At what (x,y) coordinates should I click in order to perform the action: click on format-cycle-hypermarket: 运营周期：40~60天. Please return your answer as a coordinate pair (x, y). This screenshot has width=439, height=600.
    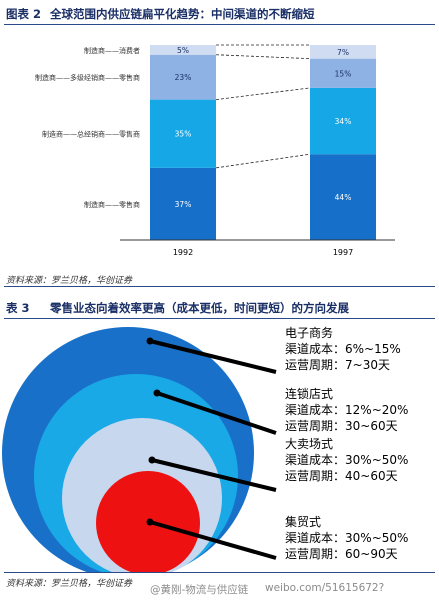
    Looking at the image, I should click on (341, 476).